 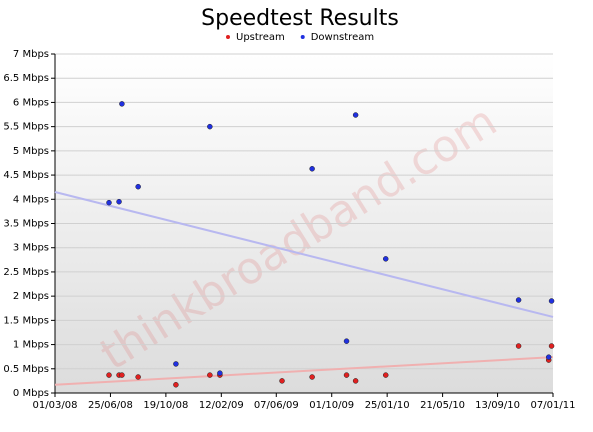 I want to click on y-tick-label: 1 Mbps, so click(x=31, y=345).